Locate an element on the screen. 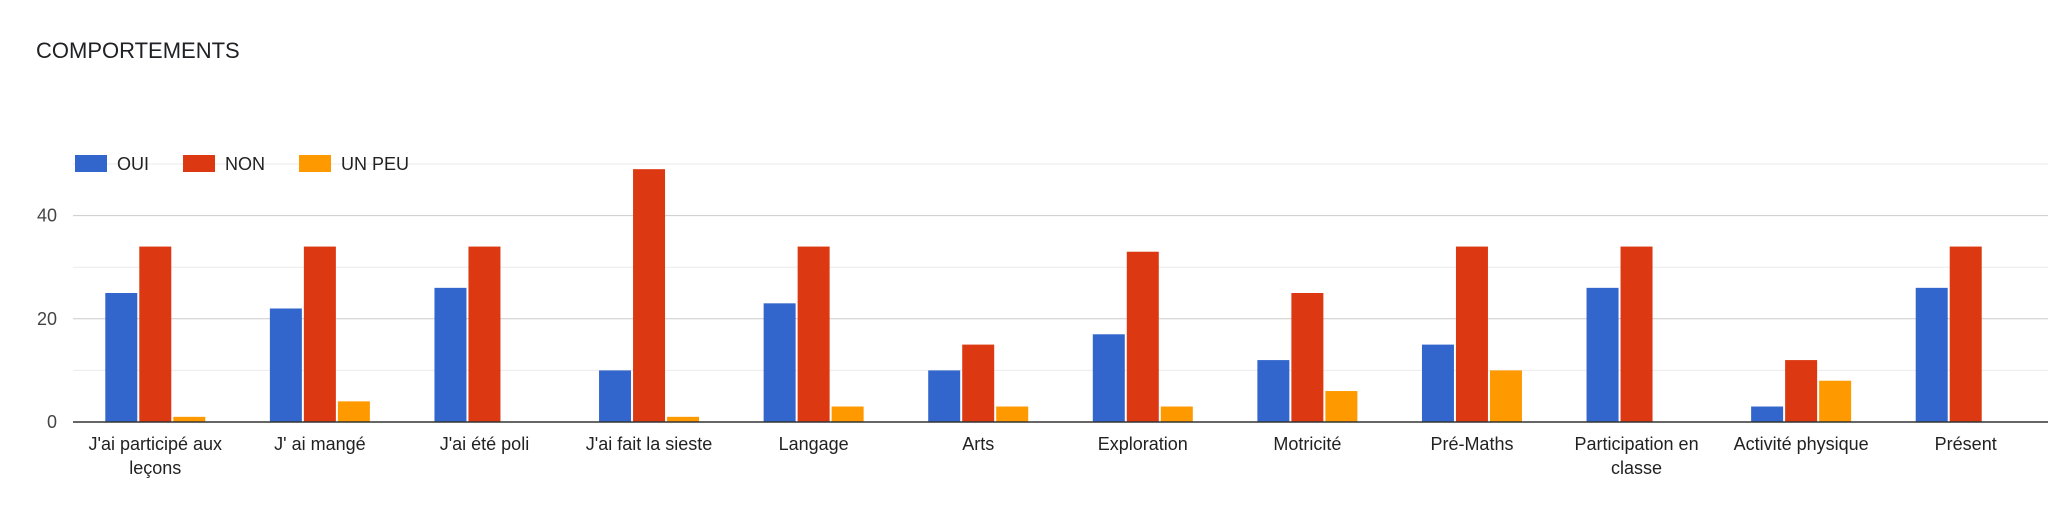  y-tick-label: 40 is located at coordinates (47, 216).